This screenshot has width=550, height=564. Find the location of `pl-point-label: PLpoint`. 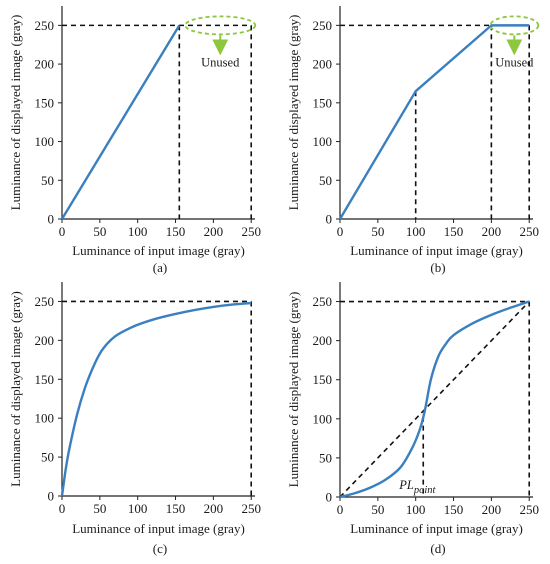

pl-point-label: PLpoint is located at coordinates (417, 487).